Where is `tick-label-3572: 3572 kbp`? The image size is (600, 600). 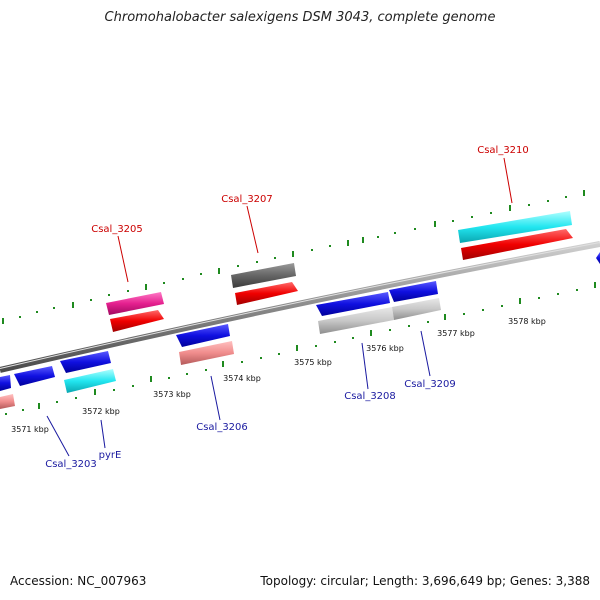 tick-label-3572: 3572 kbp is located at coordinates (101, 411).